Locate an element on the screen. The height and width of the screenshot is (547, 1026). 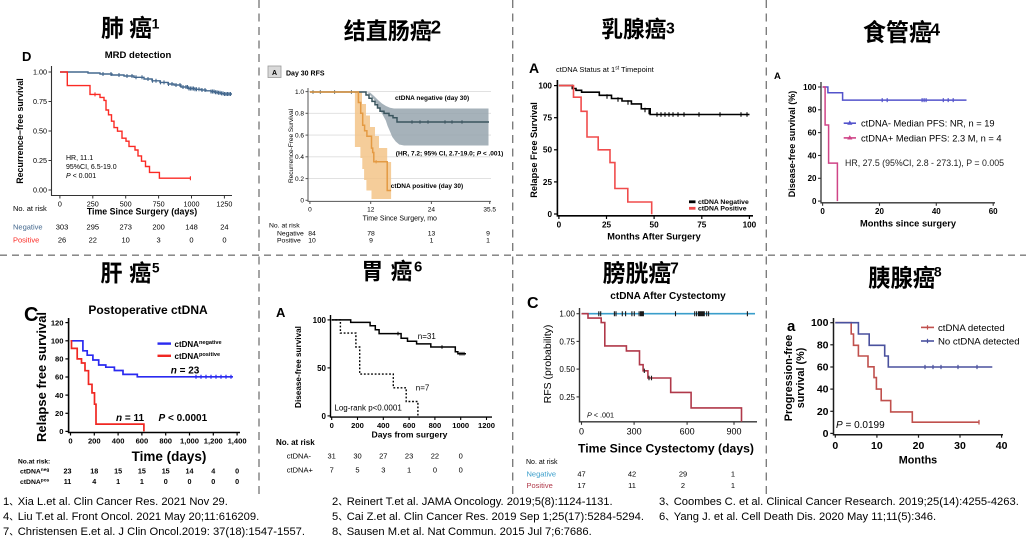
svg-text: Time Since Cystectomy (days) is located at coordinates (666, 449).